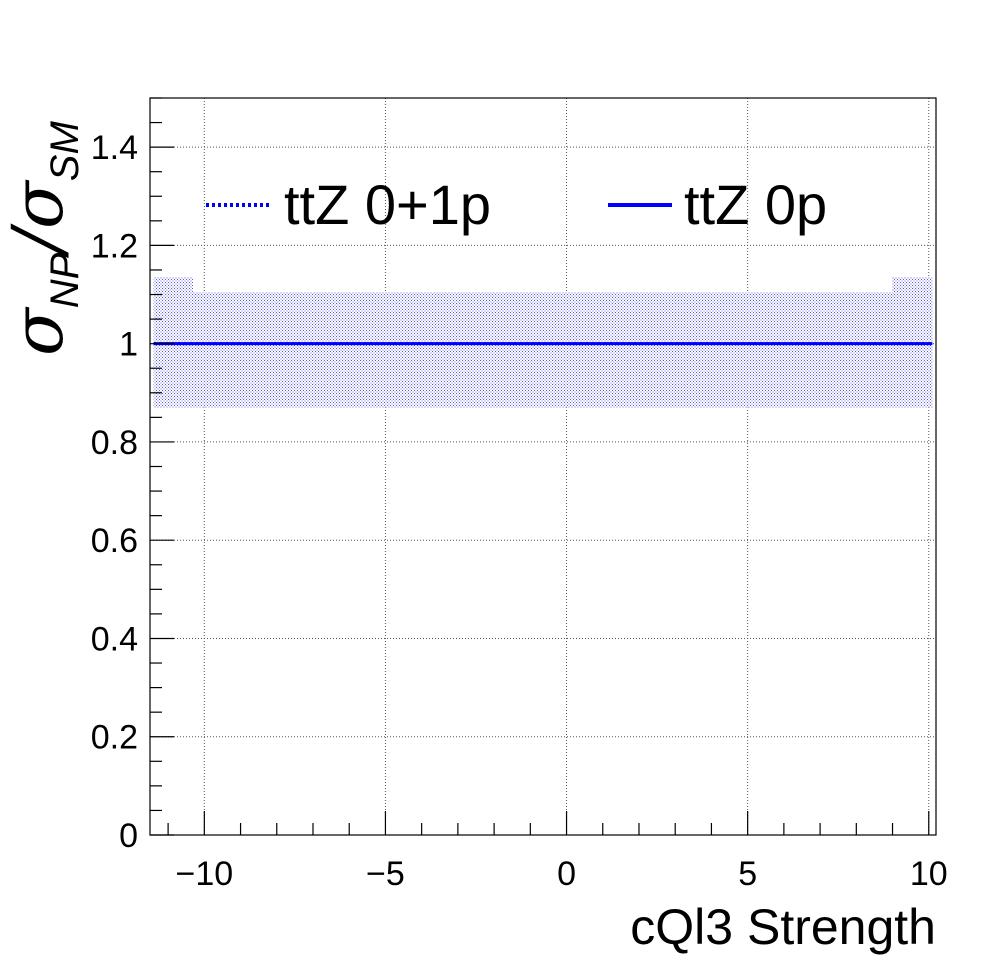 This screenshot has height=972, width=996. What do you see at coordinates (114, 443) in the screenshot?
I see `y-tick-label: 0.8` at bounding box center [114, 443].